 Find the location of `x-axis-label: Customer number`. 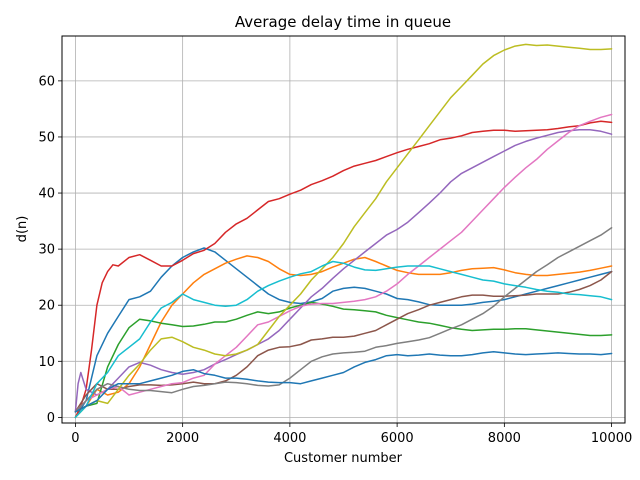

x-axis-label: Customer number is located at coordinates (343, 458).